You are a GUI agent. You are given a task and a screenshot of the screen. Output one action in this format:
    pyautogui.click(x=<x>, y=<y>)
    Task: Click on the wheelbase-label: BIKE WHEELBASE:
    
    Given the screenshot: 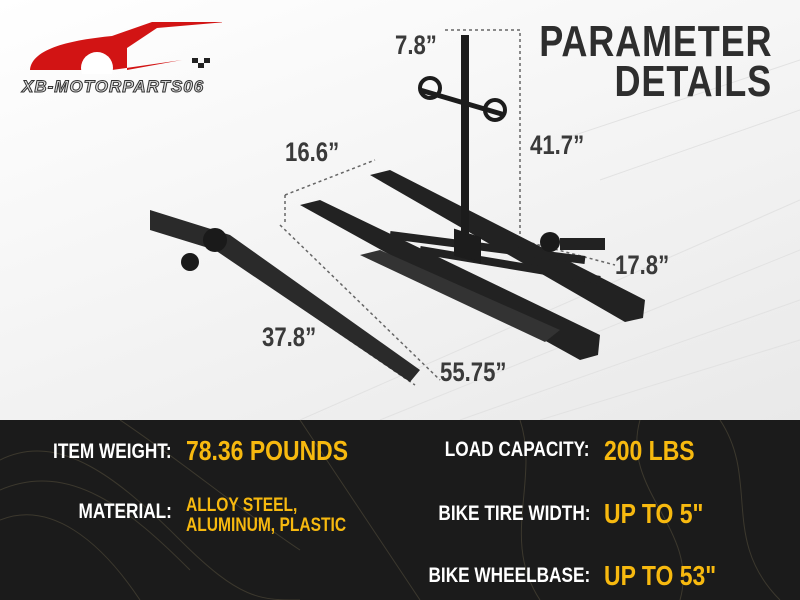 What is the action you would take?
    pyautogui.click(x=509, y=575)
    